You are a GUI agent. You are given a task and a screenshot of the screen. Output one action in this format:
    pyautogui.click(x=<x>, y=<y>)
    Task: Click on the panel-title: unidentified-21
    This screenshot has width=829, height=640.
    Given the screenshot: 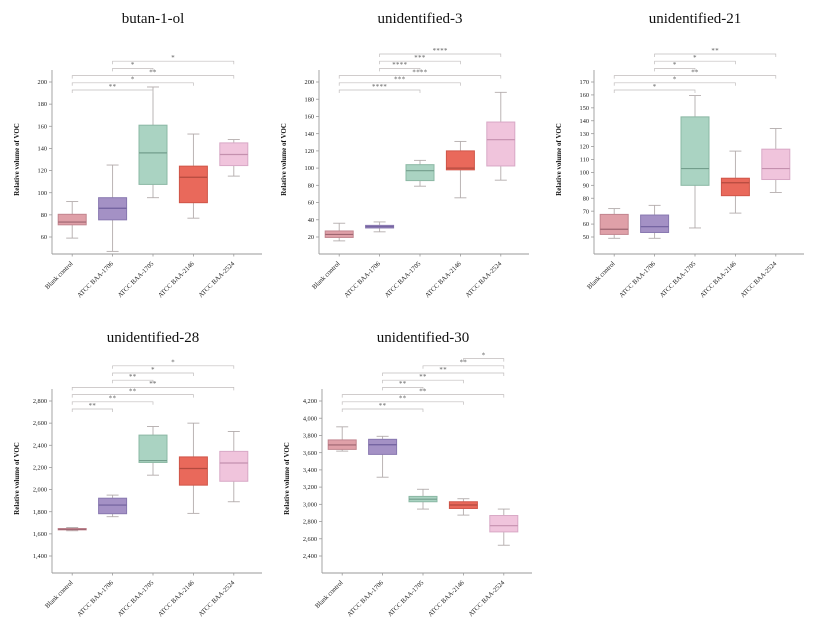 What is the action you would take?
    pyautogui.click(x=695, y=19)
    